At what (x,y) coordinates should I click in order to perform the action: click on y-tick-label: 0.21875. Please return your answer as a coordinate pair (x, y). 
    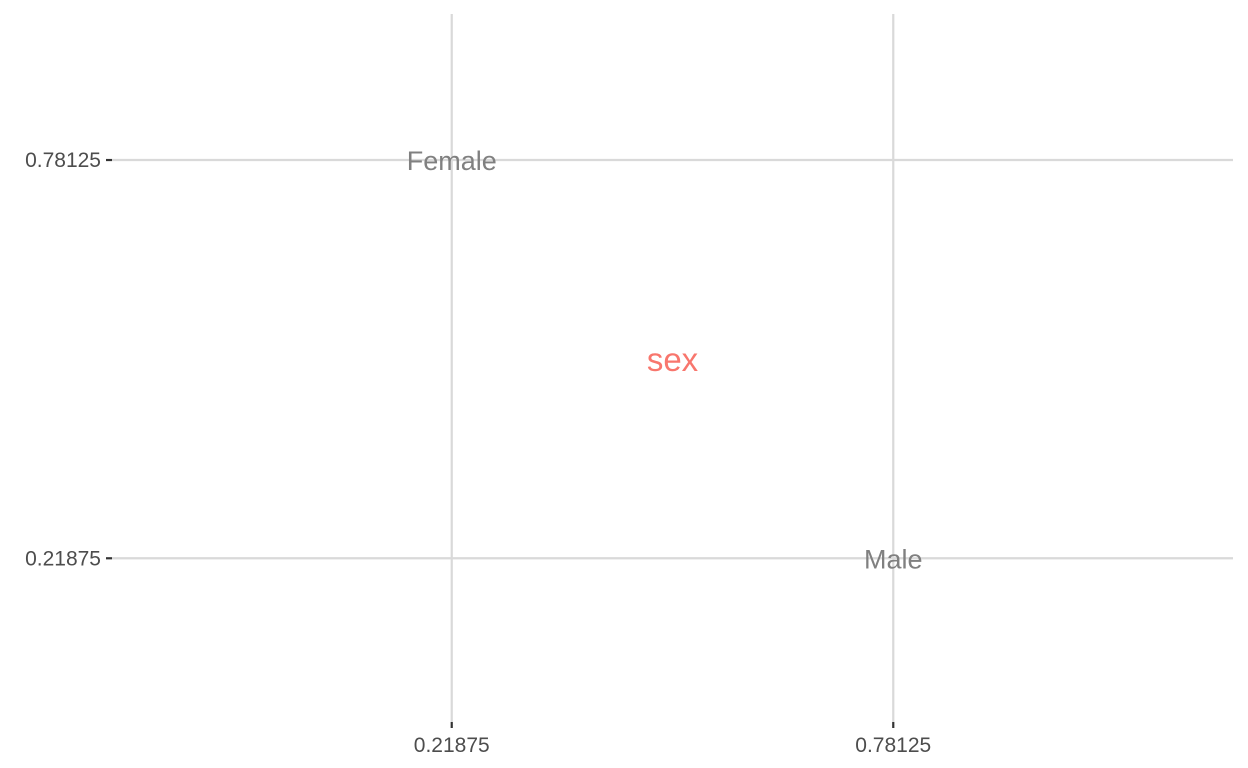
    Looking at the image, I should click on (63, 558).